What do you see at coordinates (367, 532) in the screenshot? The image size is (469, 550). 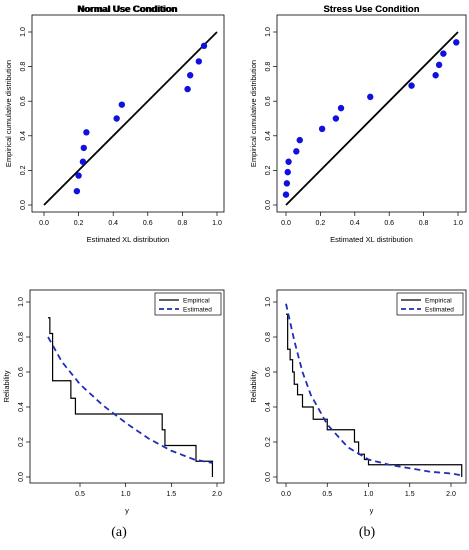 I see `caption-b: (b)` at bounding box center [367, 532].